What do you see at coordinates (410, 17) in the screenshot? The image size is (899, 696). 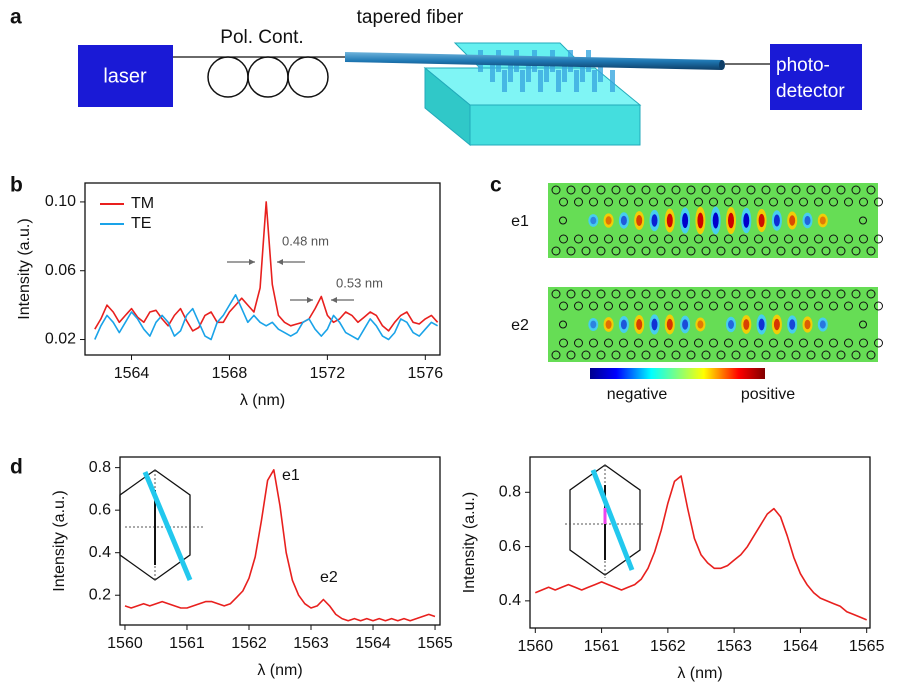 I see `fiber-label: tapered fiber` at bounding box center [410, 17].